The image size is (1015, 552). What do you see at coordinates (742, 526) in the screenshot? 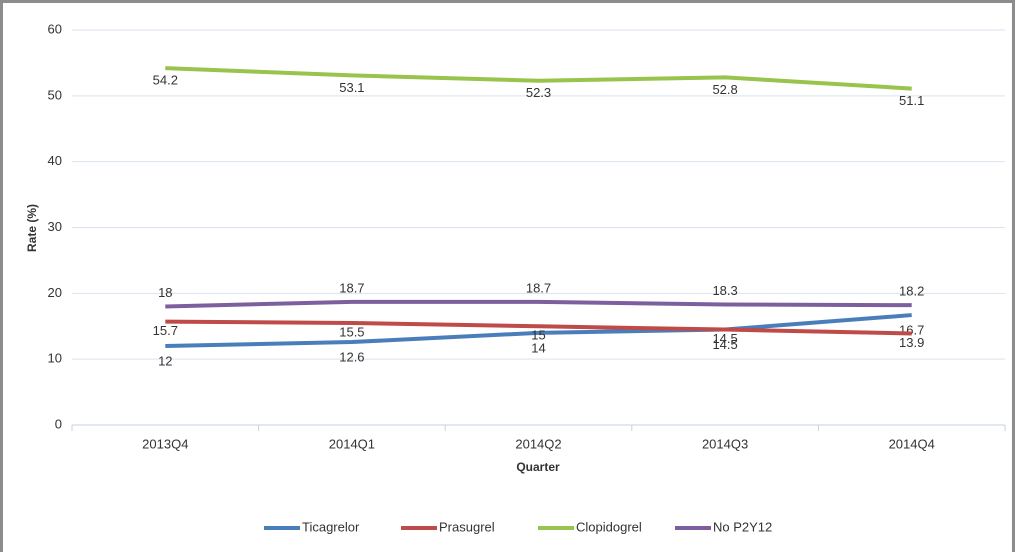
I see `legend-label: No P2Y12` at bounding box center [742, 526].